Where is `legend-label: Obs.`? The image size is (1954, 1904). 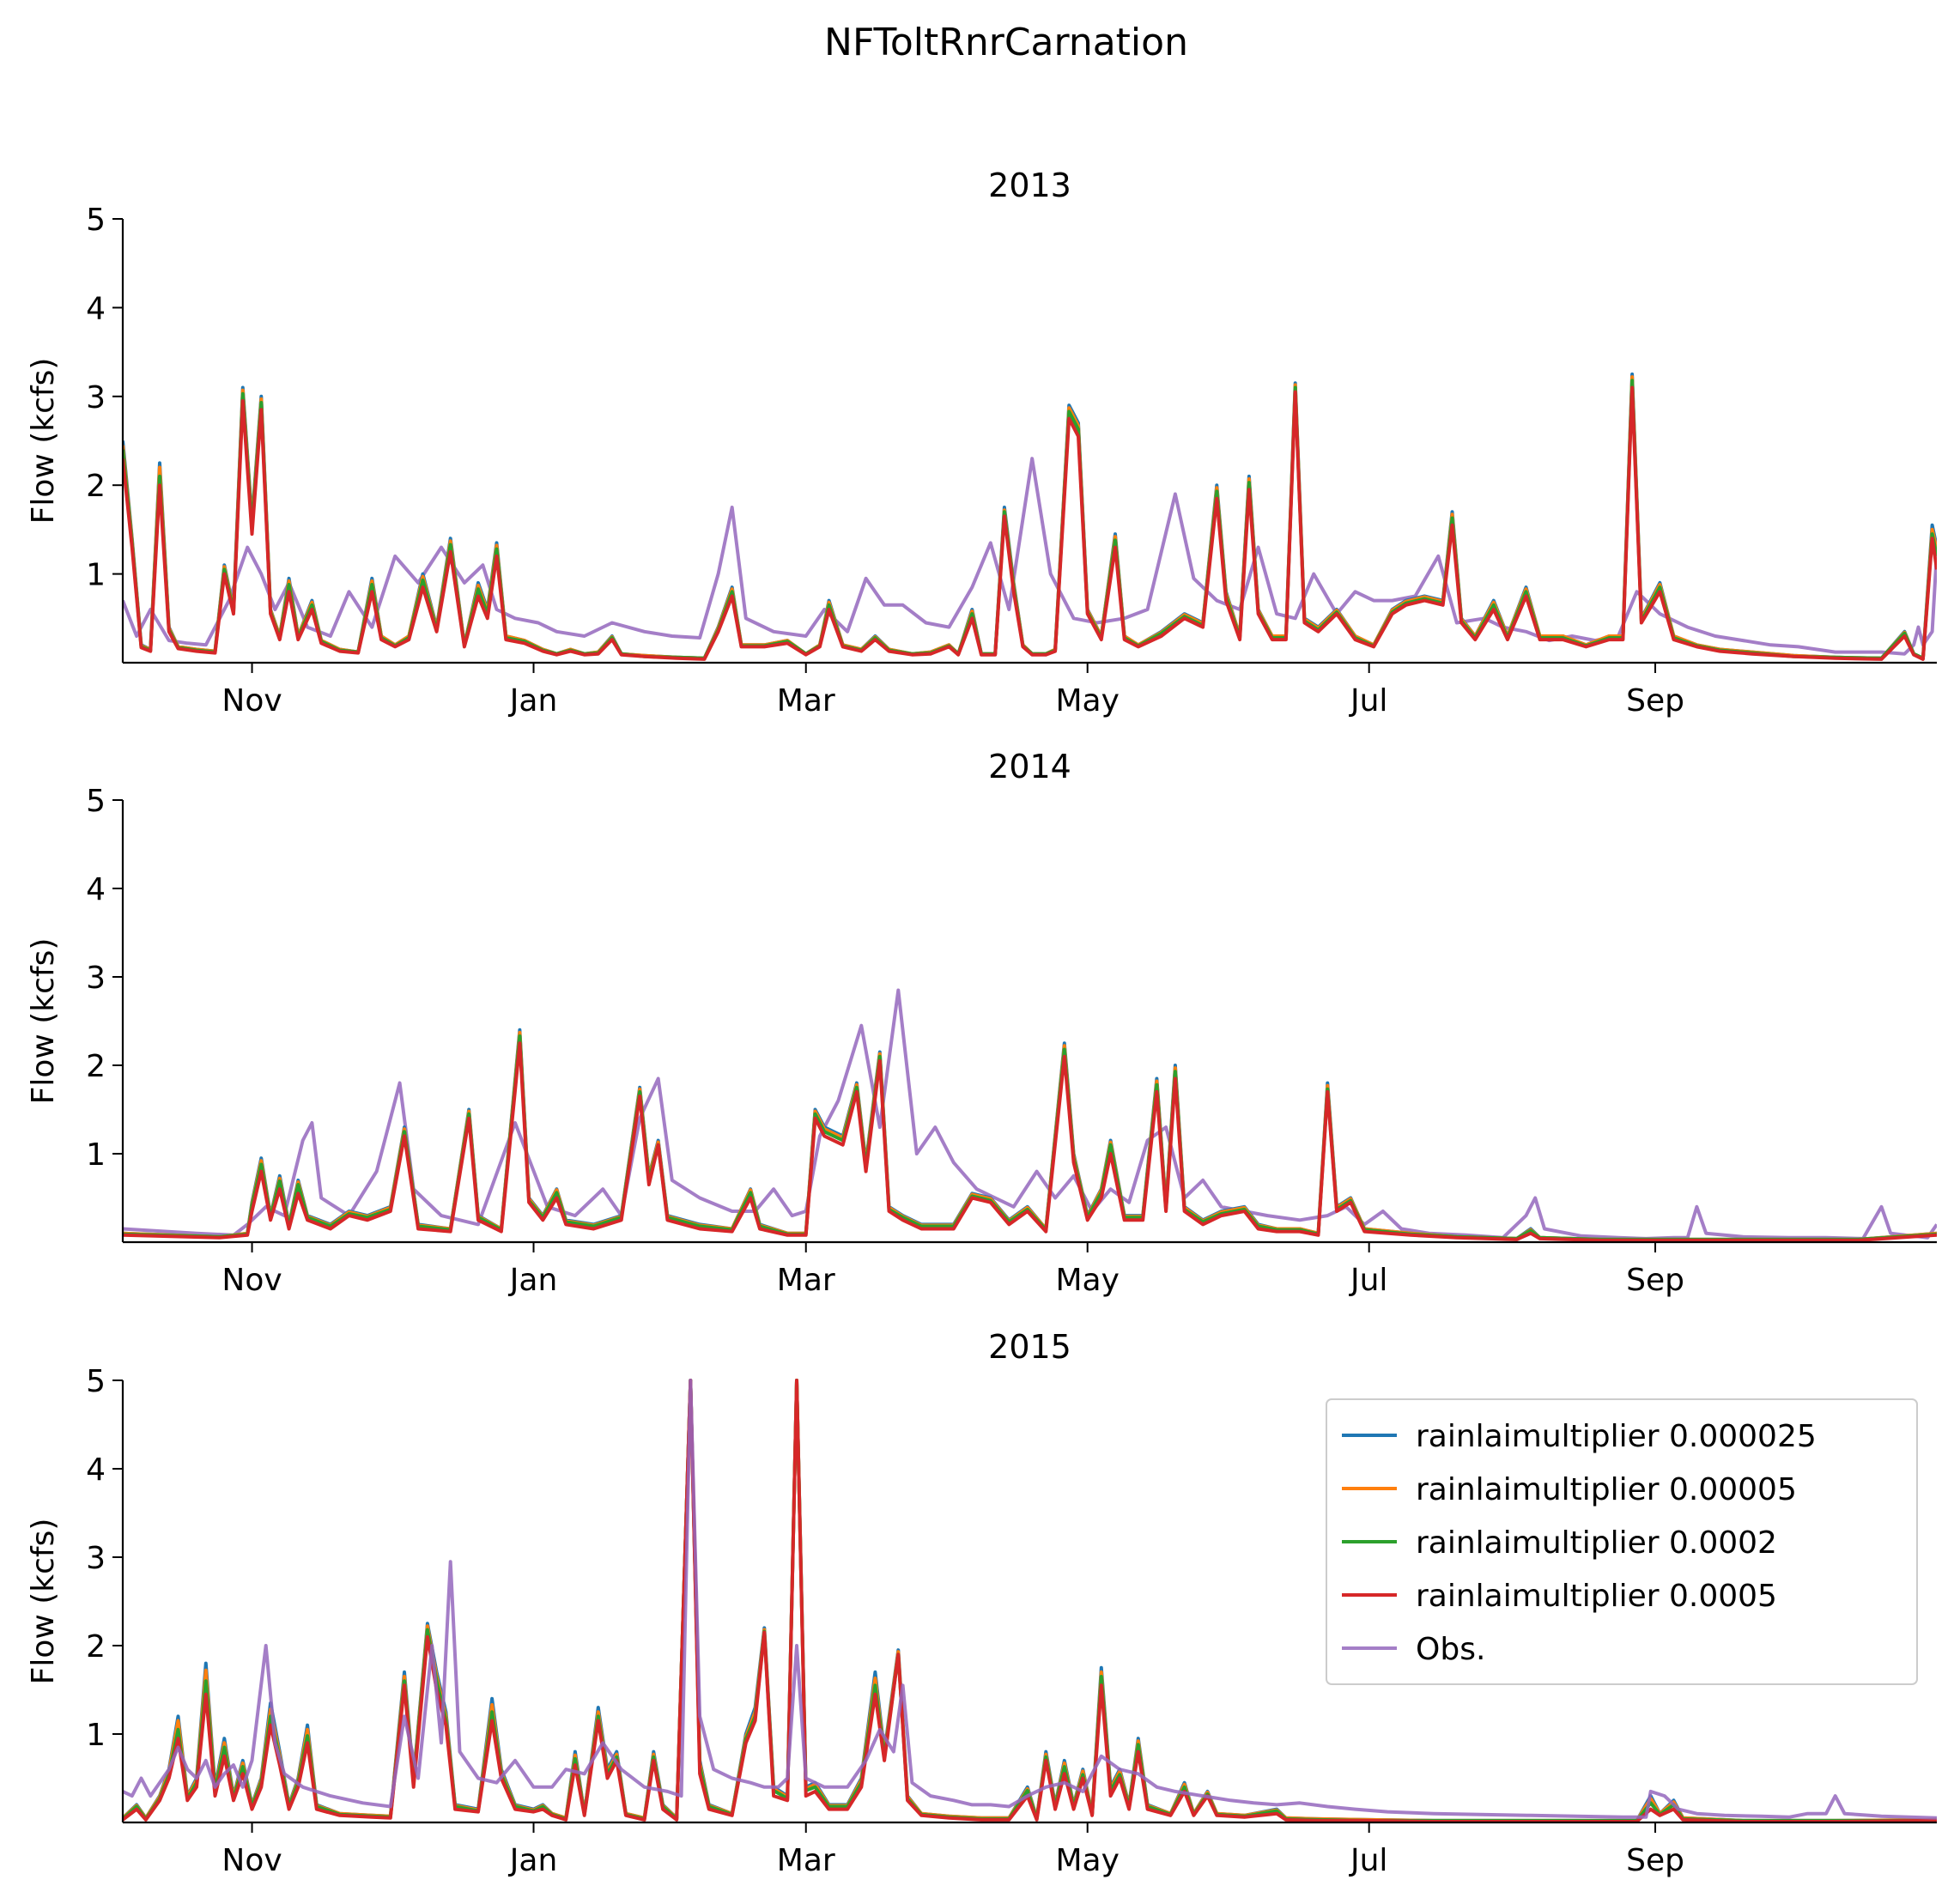 legend-label: Obs. is located at coordinates (1450, 1650).